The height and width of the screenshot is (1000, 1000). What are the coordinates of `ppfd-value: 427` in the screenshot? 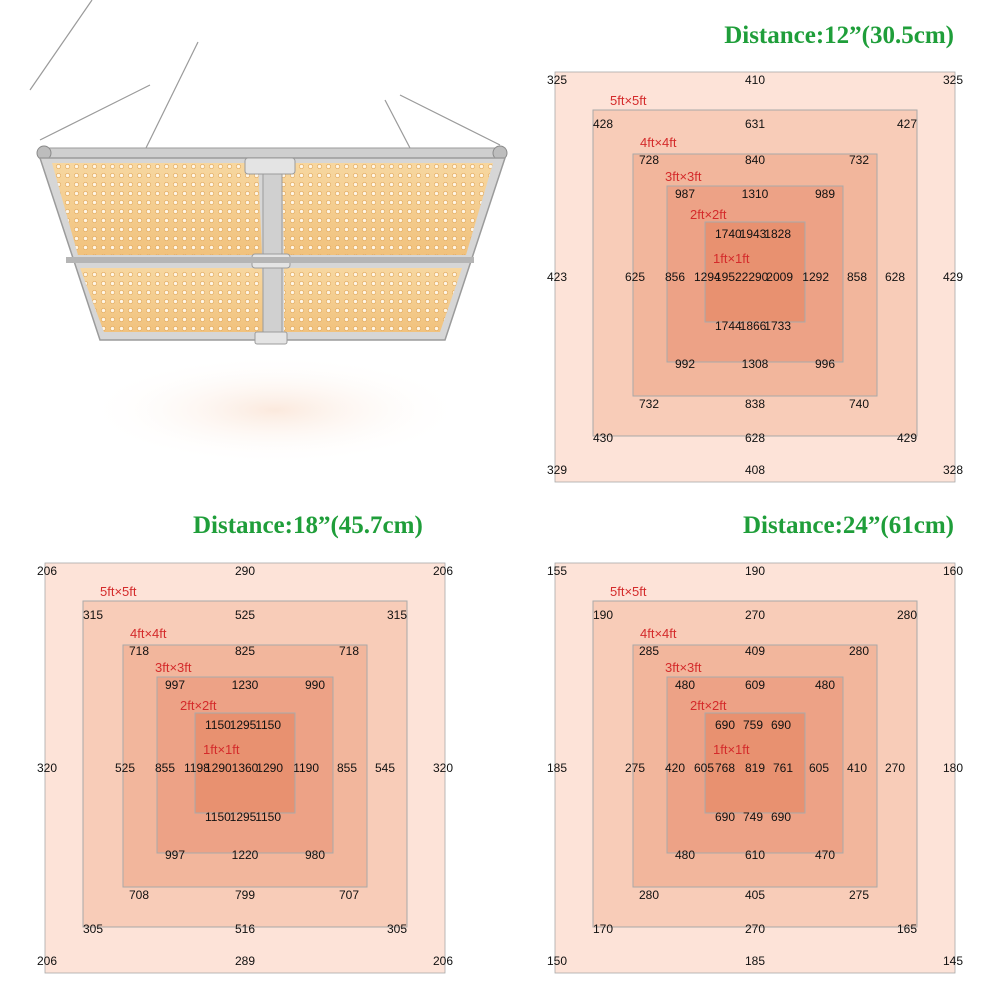 It's located at (907, 124).